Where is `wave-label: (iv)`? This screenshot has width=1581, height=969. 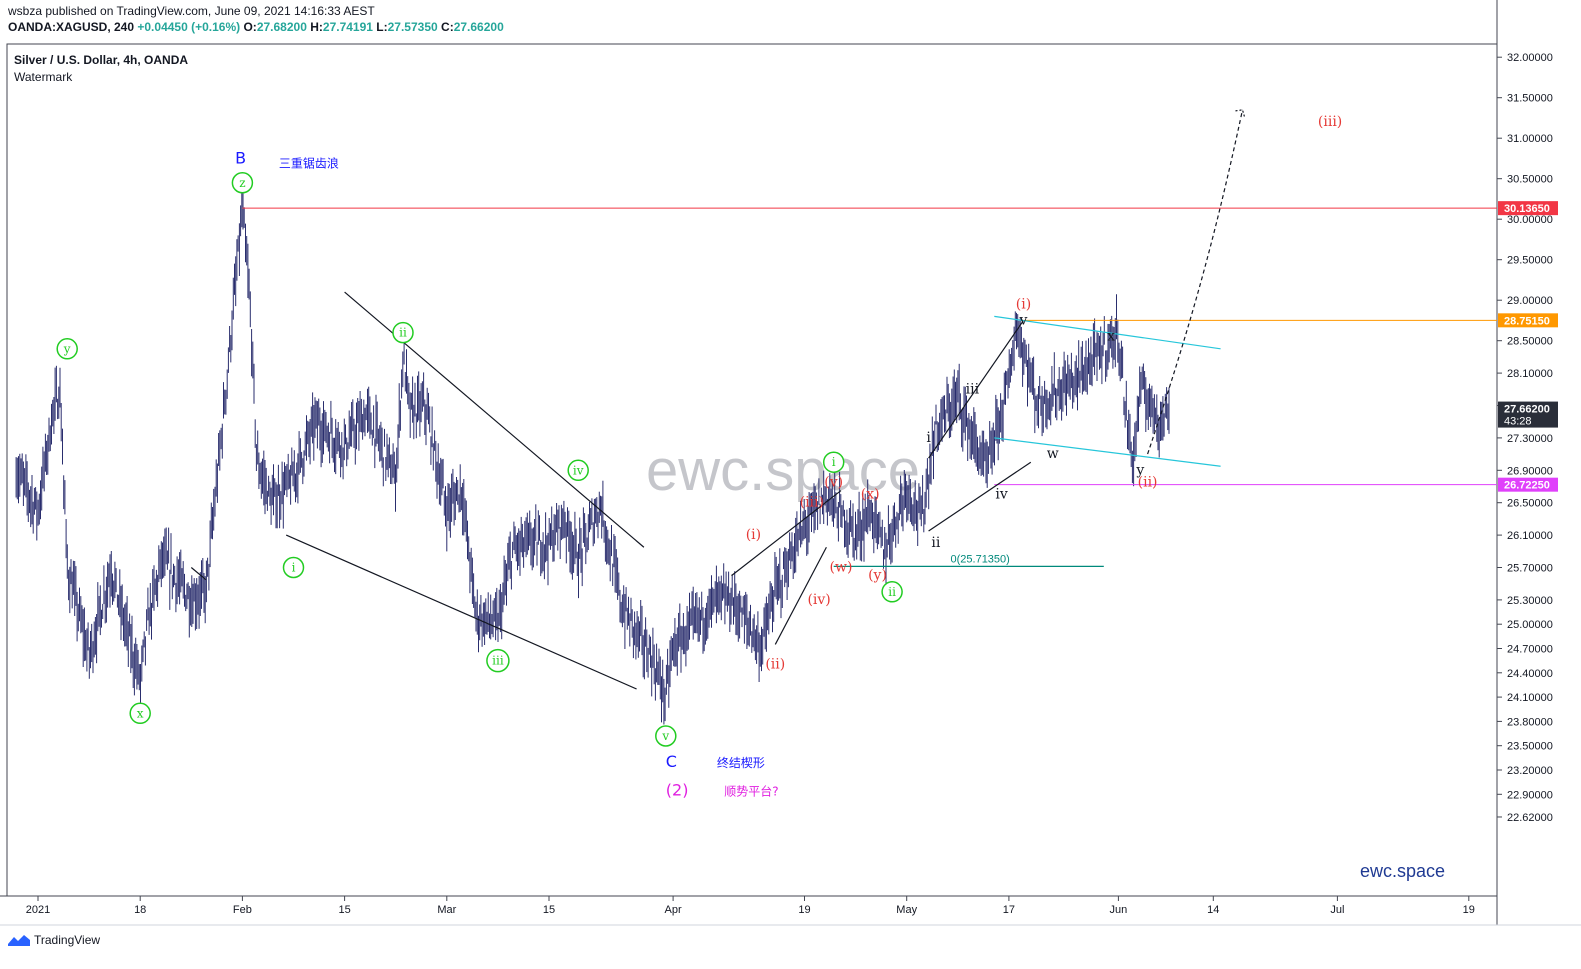
wave-label: (iv) is located at coordinates (818, 600).